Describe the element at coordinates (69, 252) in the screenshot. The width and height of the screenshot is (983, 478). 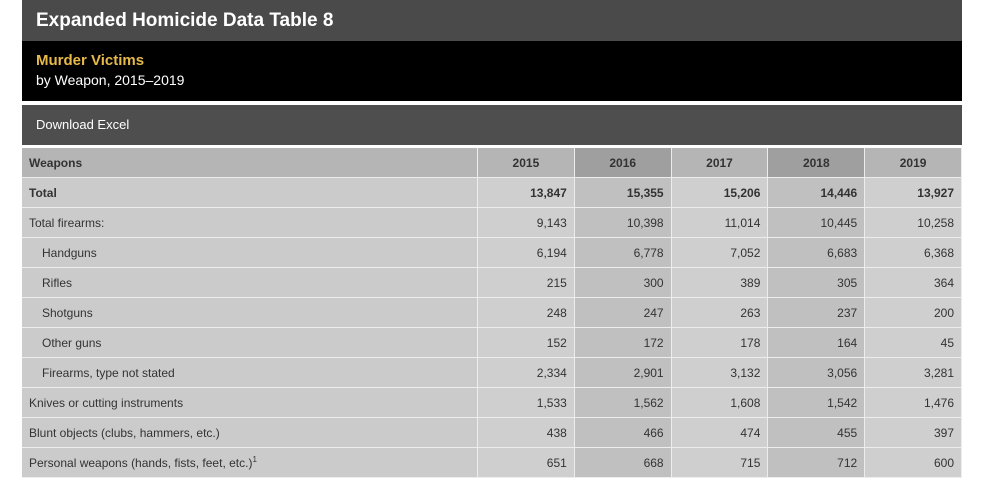
I see `row-label-text: Handguns` at that location.